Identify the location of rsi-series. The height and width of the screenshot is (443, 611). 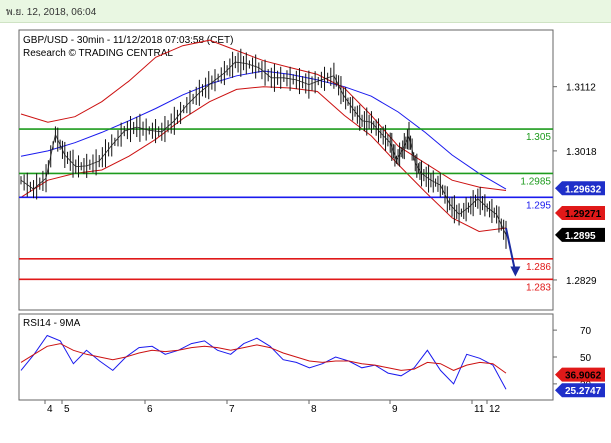
(263, 362).